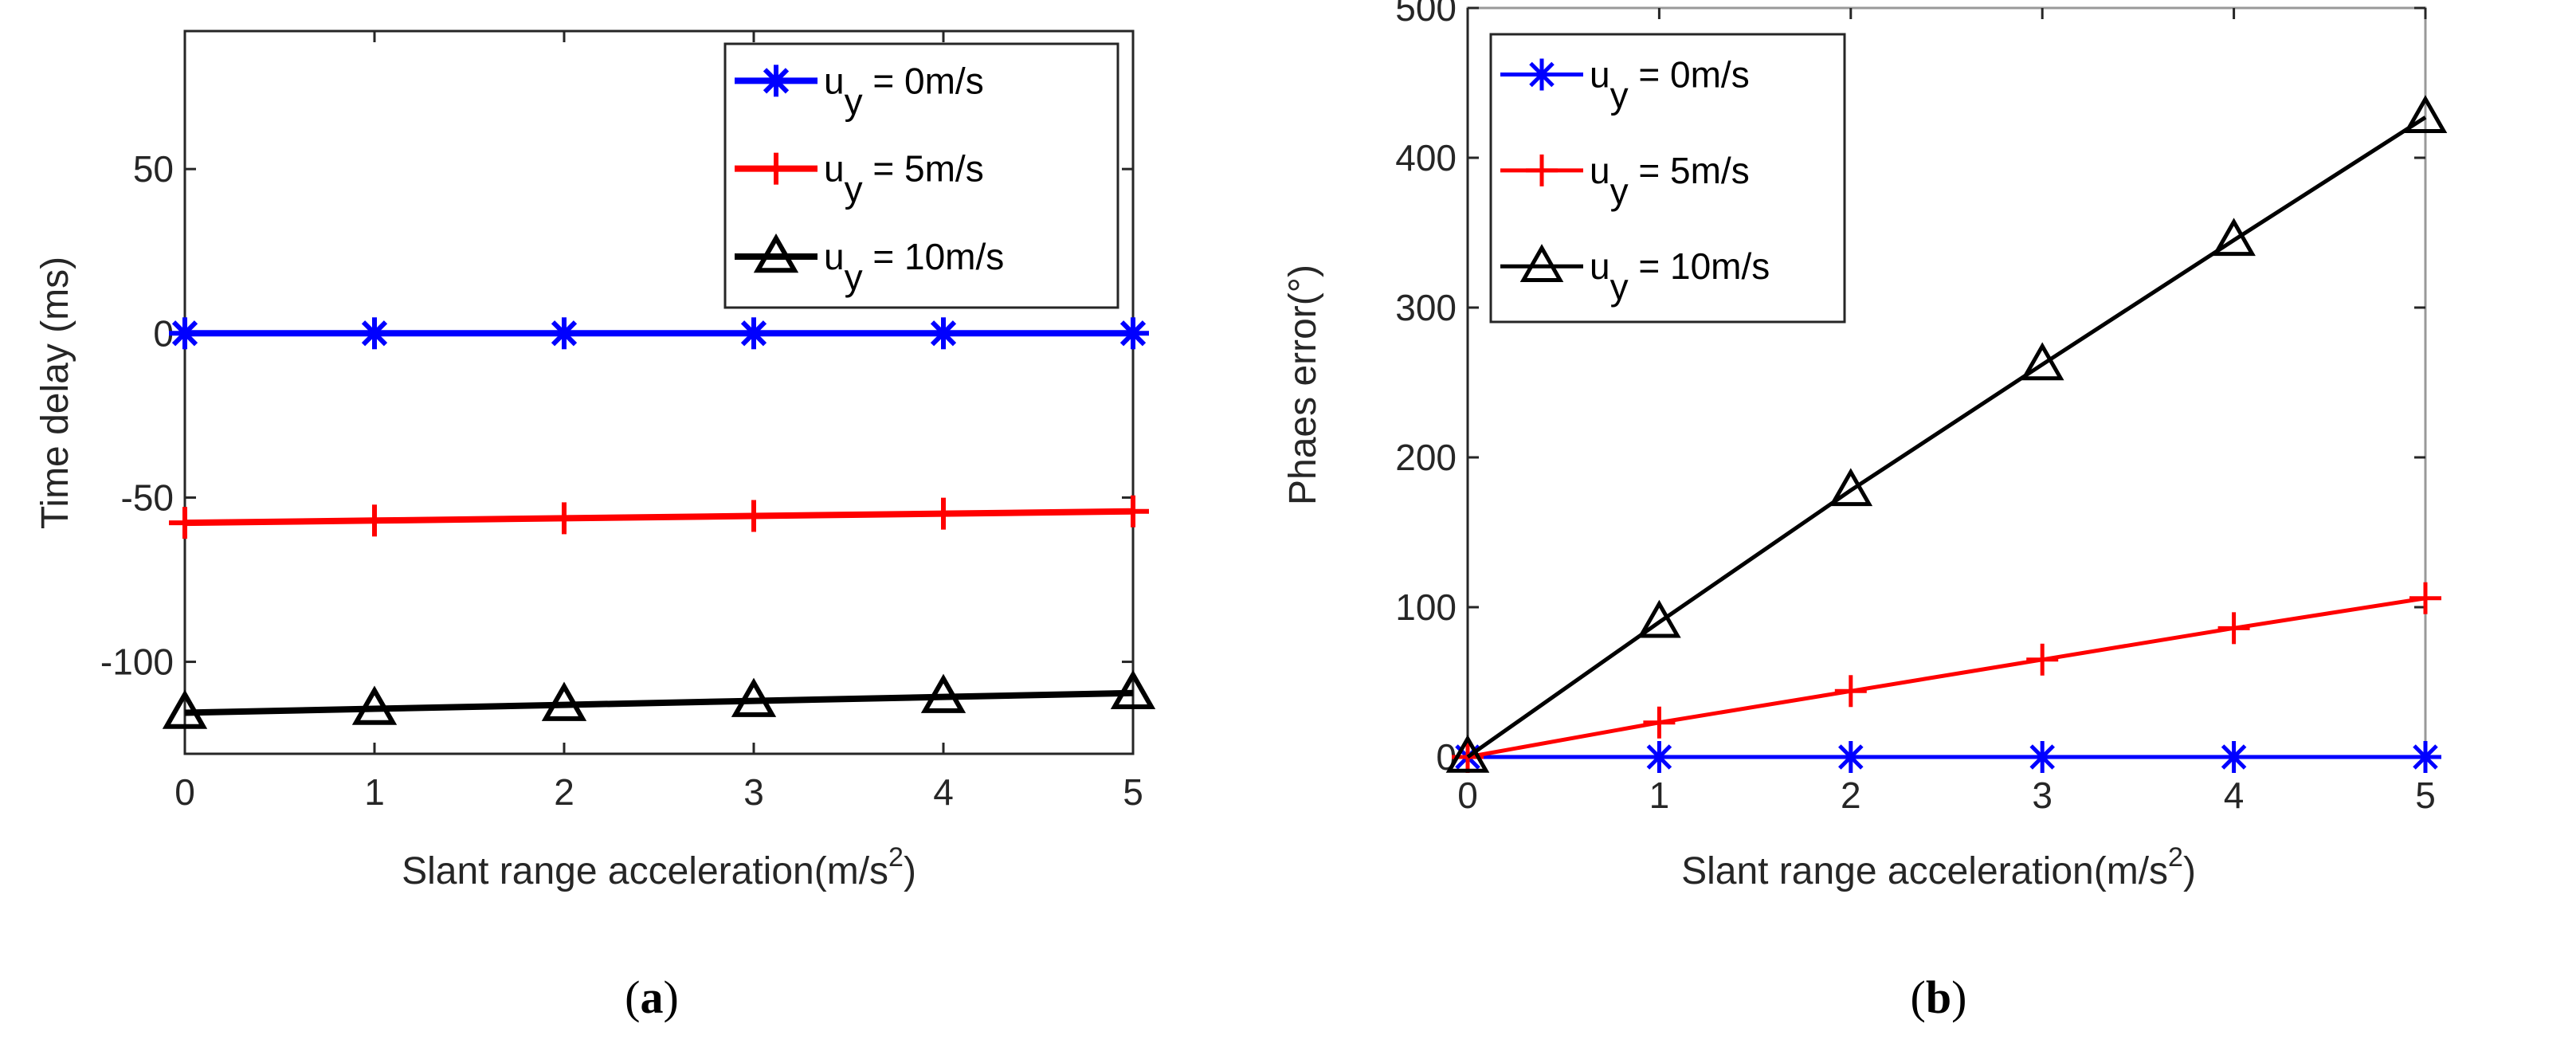 The image size is (2576, 1055). What do you see at coordinates (910, 871) in the screenshot?
I see `x-axis-label-part: )` at bounding box center [910, 871].